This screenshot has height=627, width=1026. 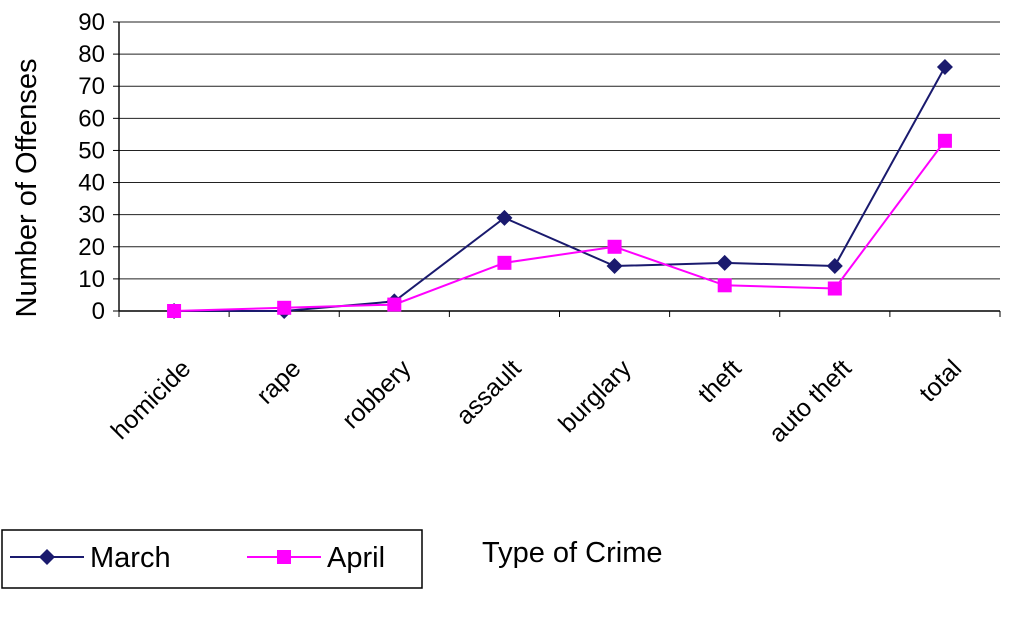 What do you see at coordinates (91, 215) in the screenshot?
I see `y-tick-label: 30` at bounding box center [91, 215].